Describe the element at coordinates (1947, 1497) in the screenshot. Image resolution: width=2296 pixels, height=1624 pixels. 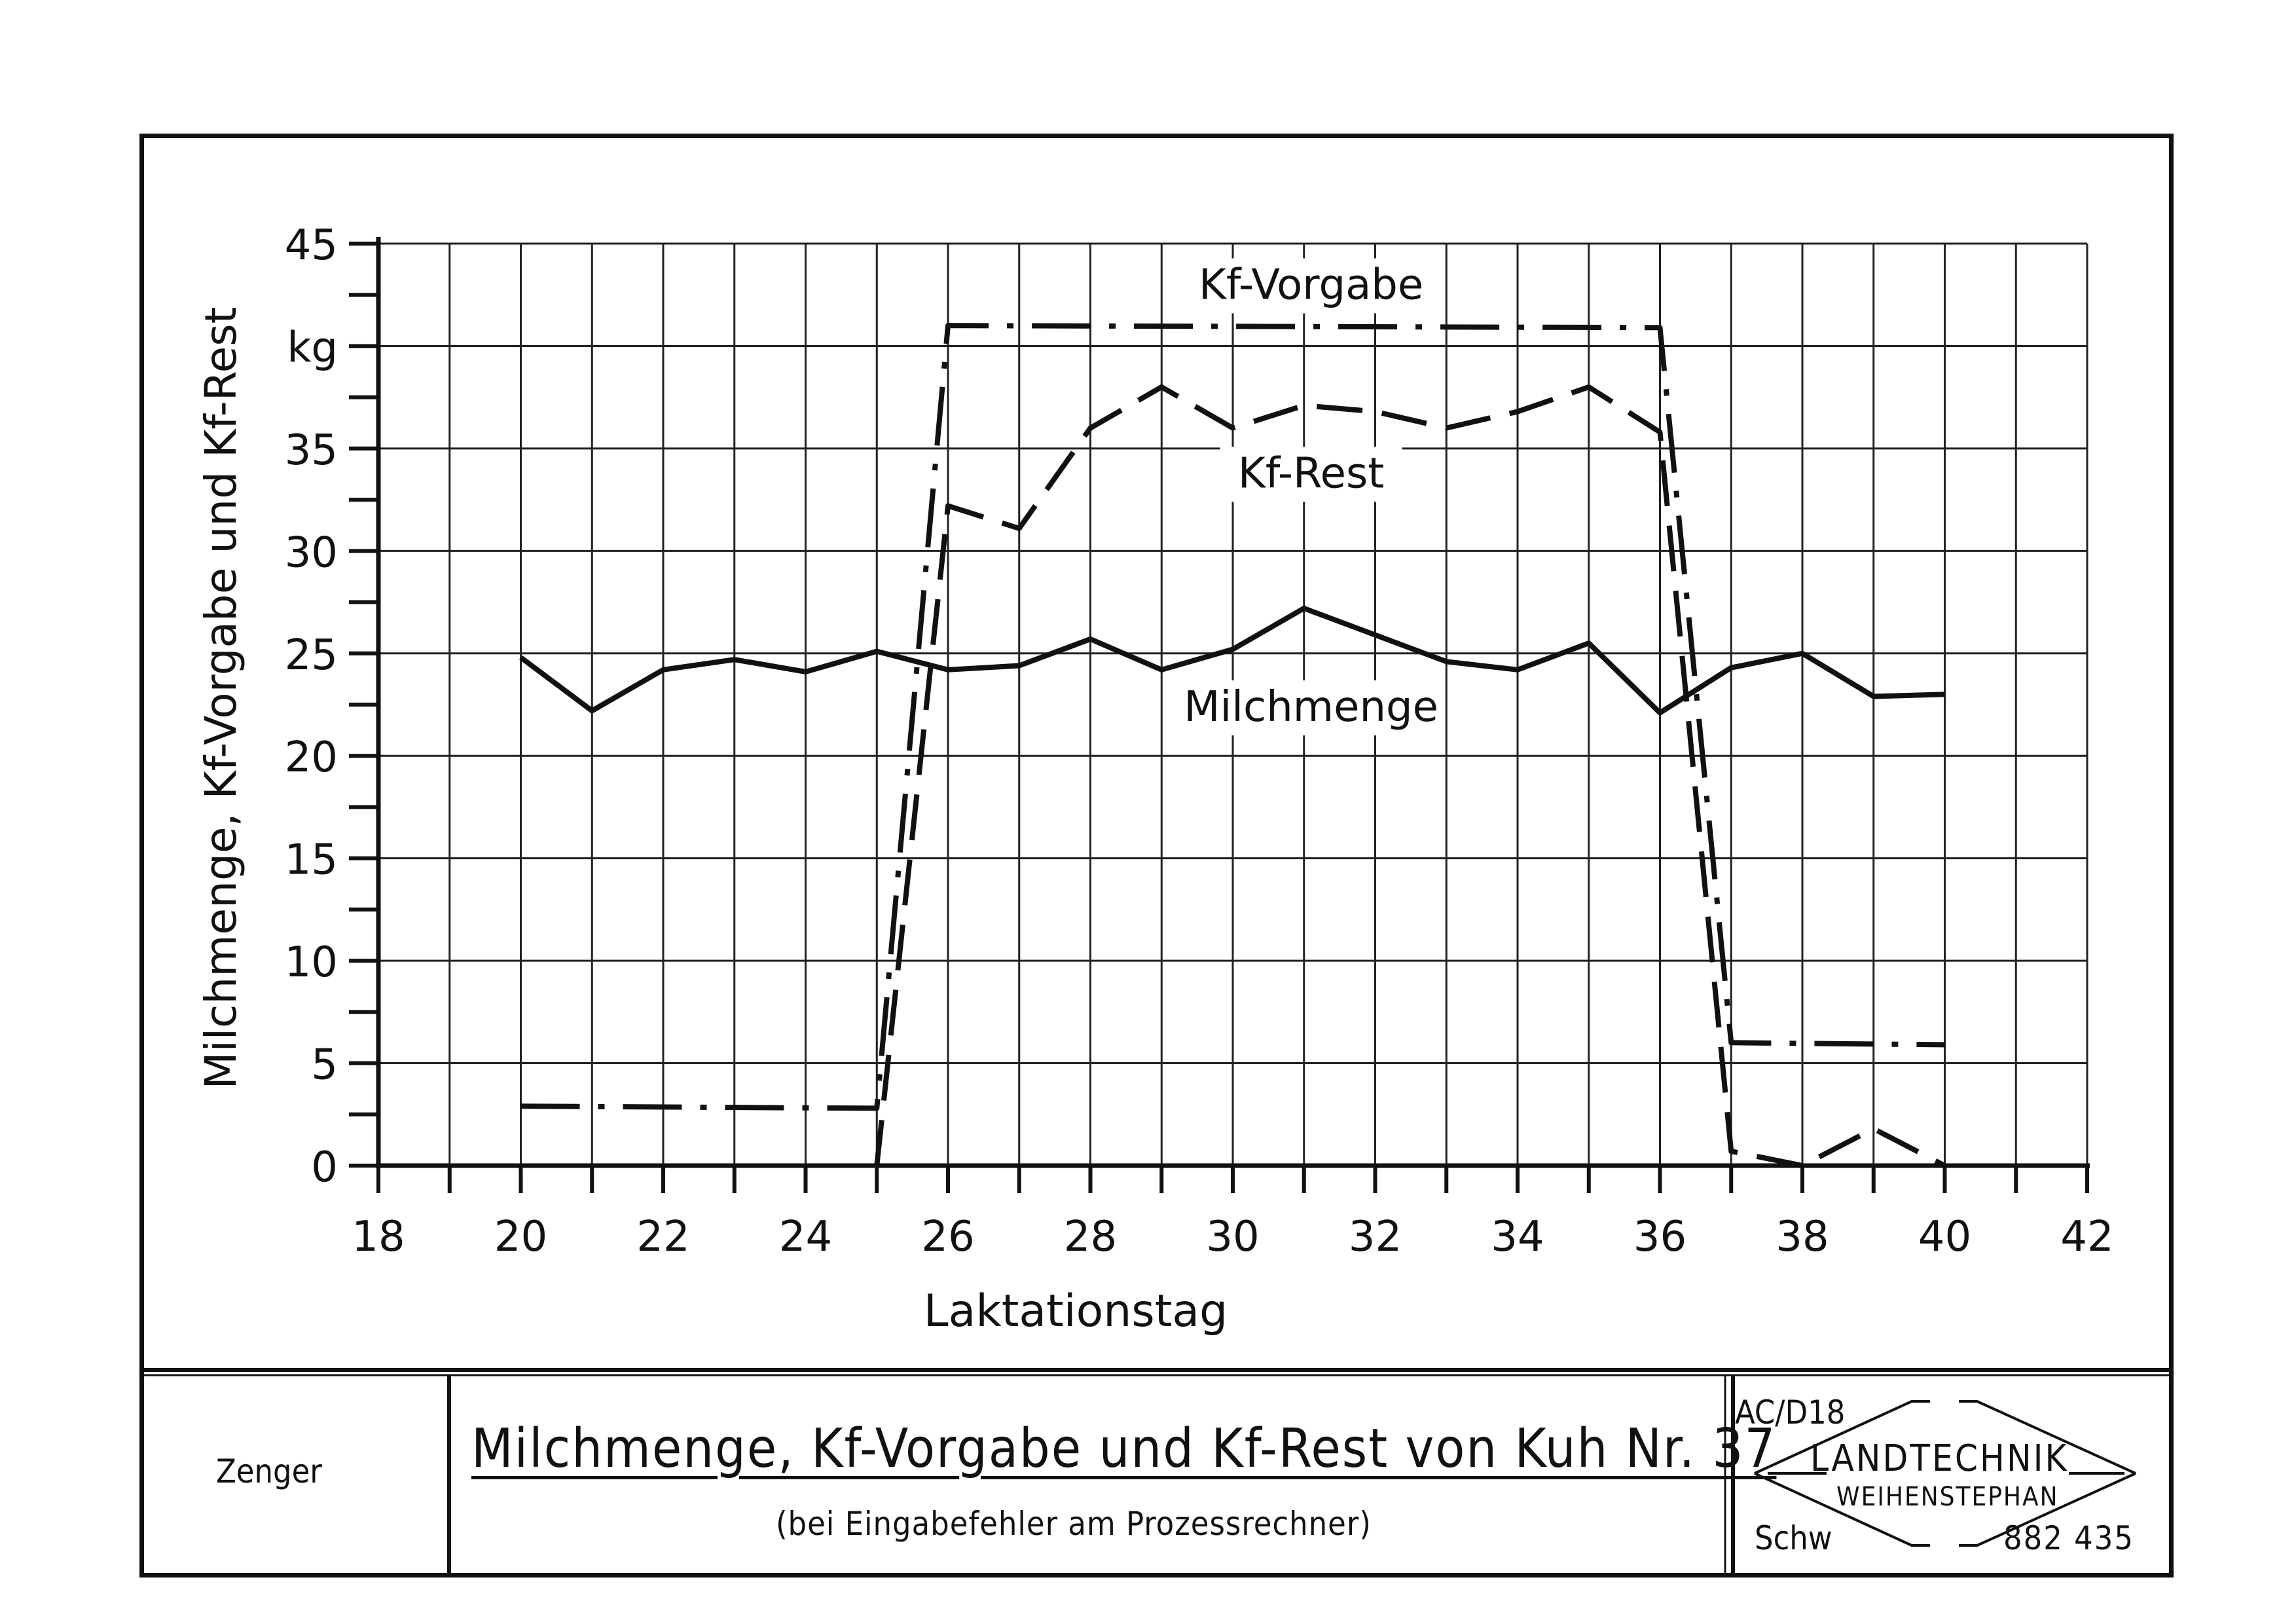
I see `logo-sub-text: WEIHENSTEPHAN` at that location.